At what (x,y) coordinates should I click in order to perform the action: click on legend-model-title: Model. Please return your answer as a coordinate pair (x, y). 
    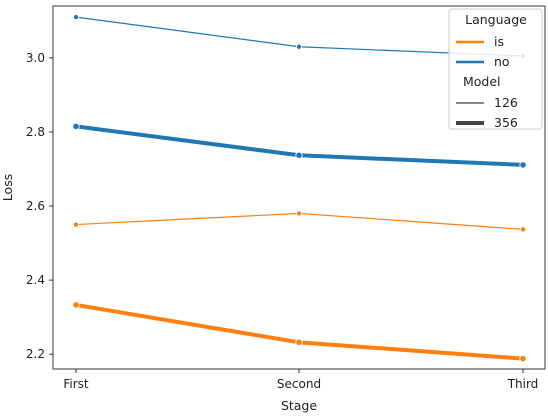
    Looking at the image, I should click on (482, 81).